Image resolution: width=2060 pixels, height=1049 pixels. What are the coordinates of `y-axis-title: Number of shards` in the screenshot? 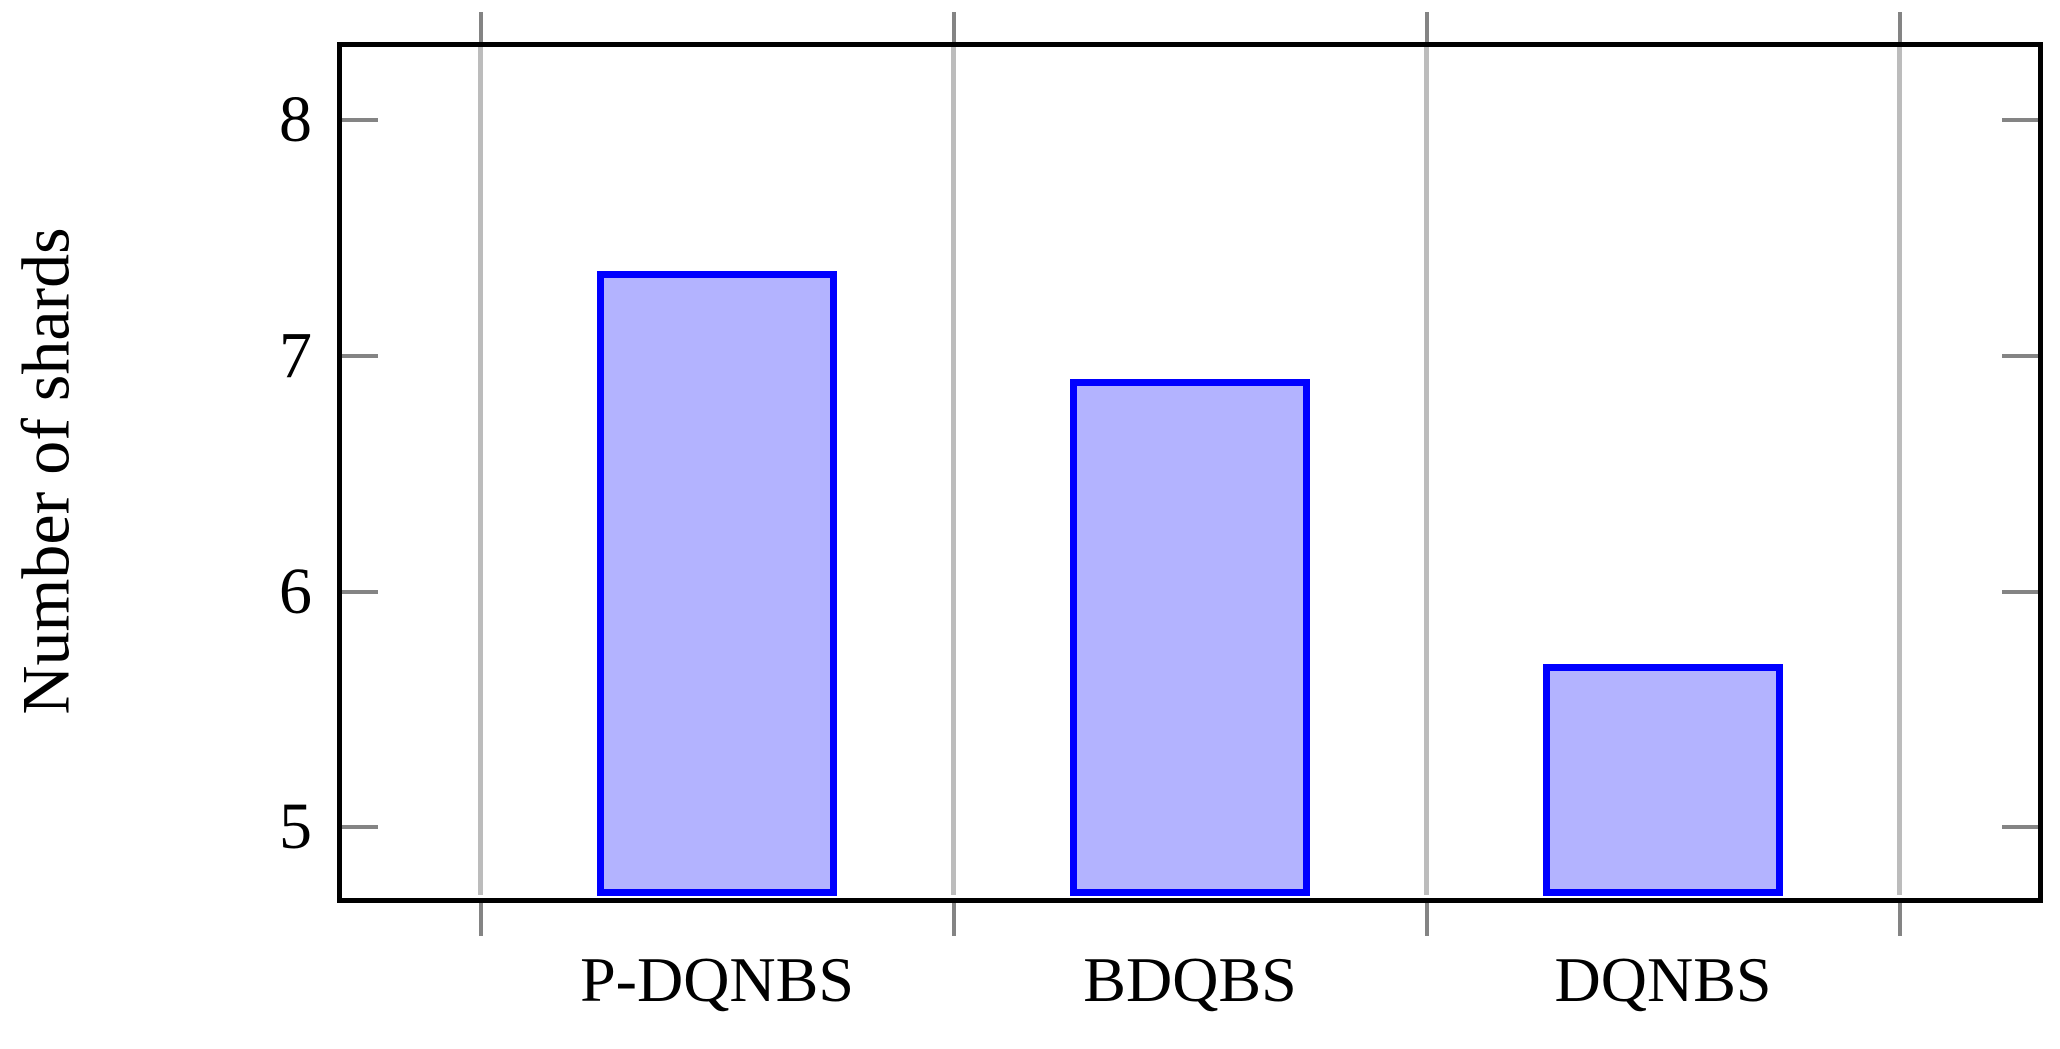 It's located at (45, 471).